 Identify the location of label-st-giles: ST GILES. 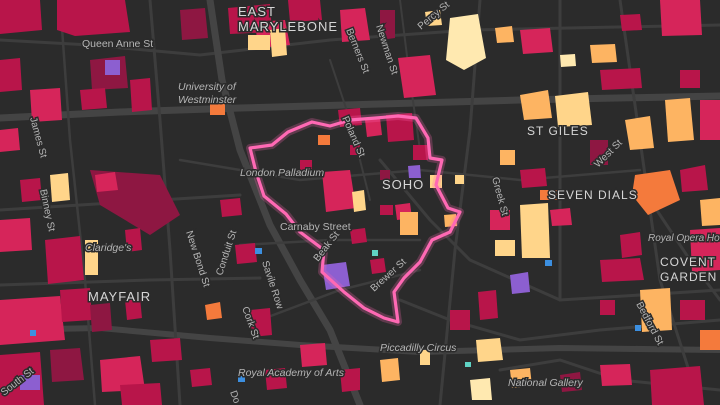
(558, 131).